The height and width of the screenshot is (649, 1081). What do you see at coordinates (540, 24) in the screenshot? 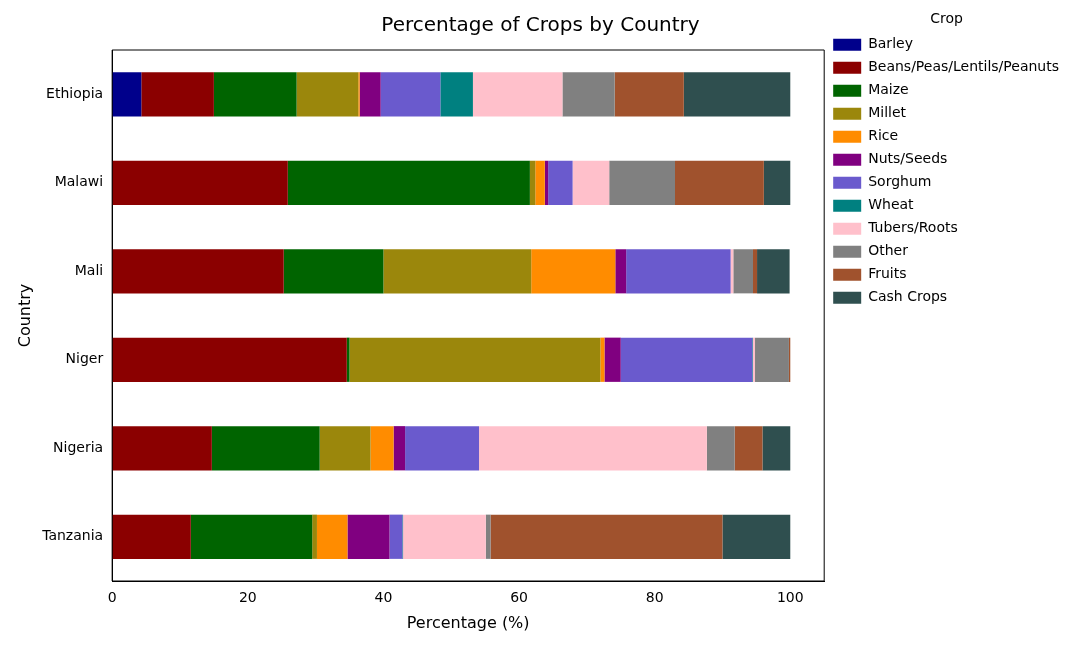
I see `chart-title: Percentage of Crops by Country` at bounding box center [540, 24].